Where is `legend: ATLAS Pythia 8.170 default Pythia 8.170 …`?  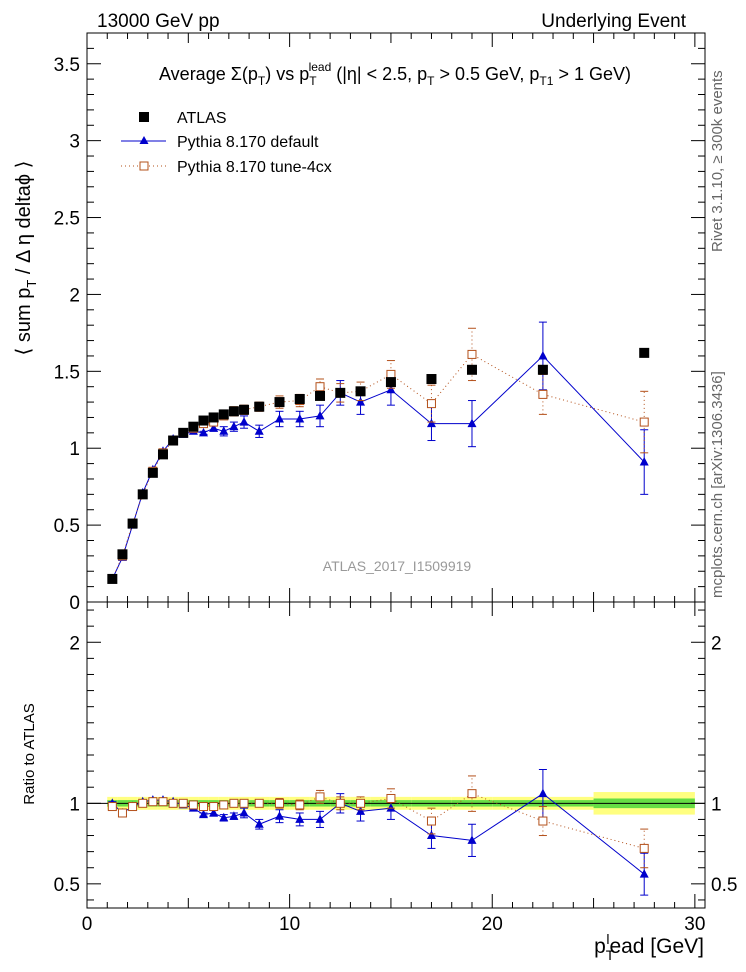
legend: ATLAS Pythia 8.170 default Pythia 8.170 … is located at coordinates (226, 143).